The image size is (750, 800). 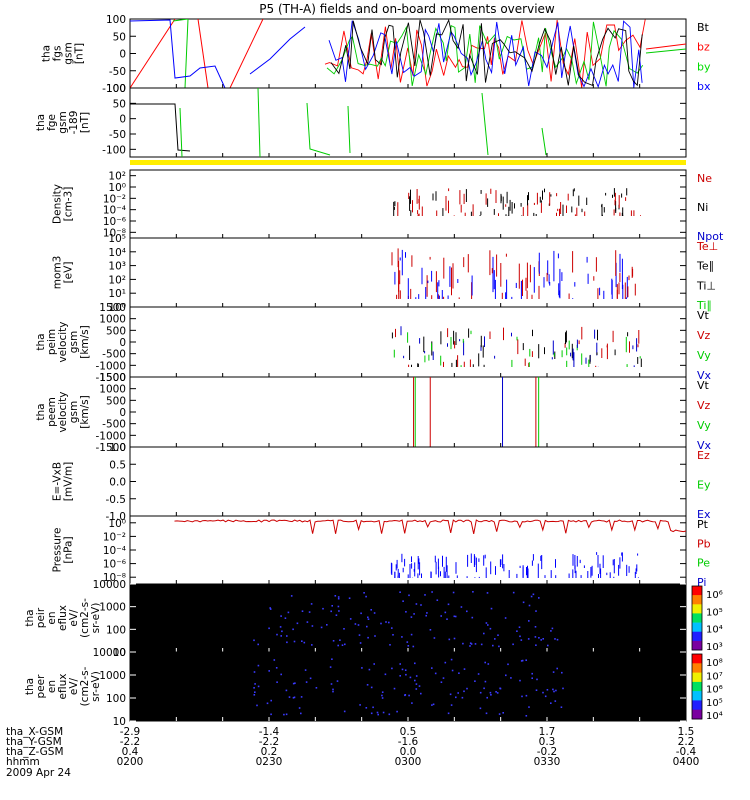 I want to click on legend-entry: Pi, so click(x=701, y=582).